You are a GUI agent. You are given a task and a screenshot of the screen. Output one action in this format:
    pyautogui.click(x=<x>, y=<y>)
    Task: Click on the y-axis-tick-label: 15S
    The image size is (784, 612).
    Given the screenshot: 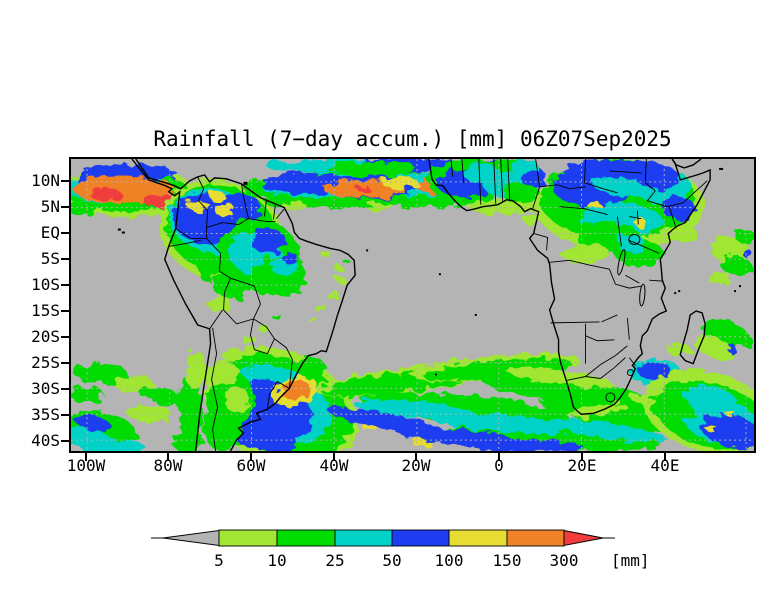 What is the action you would take?
    pyautogui.click(x=45, y=310)
    